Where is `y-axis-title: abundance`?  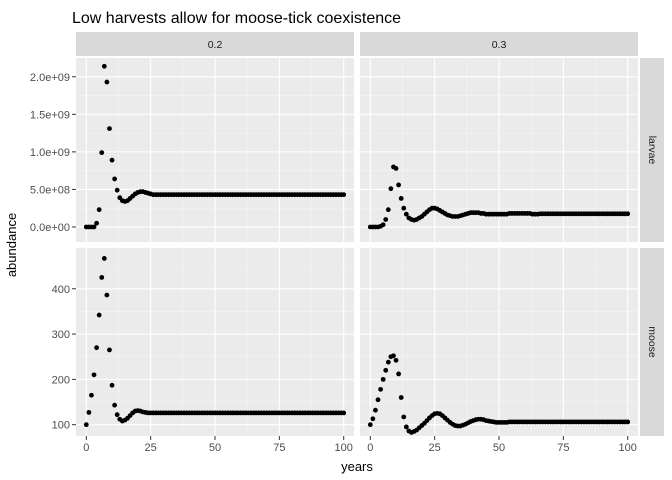
y-axis-title: abundance is located at coordinates (11, 245).